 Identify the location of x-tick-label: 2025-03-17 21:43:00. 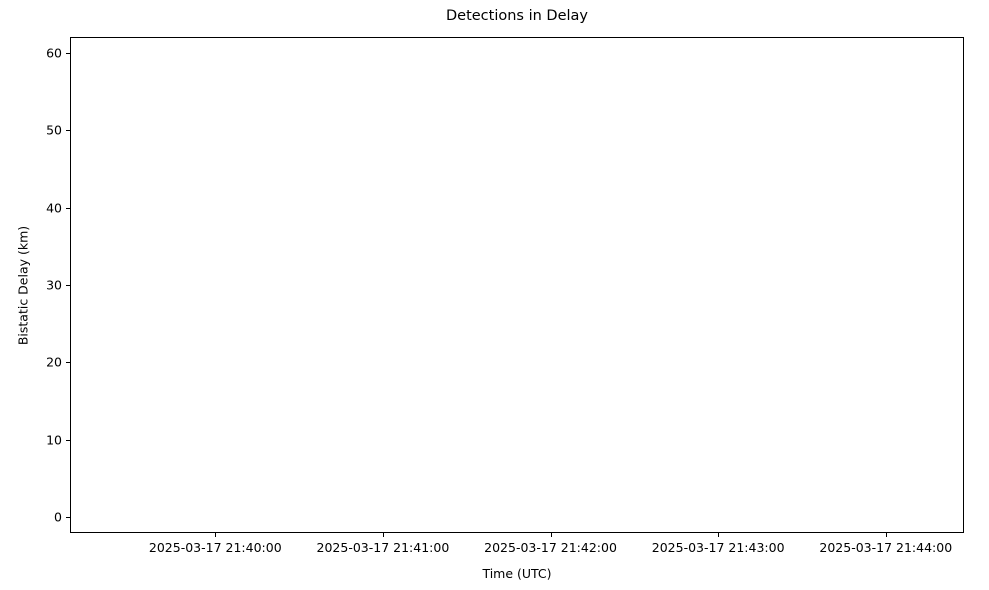
(718, 547).